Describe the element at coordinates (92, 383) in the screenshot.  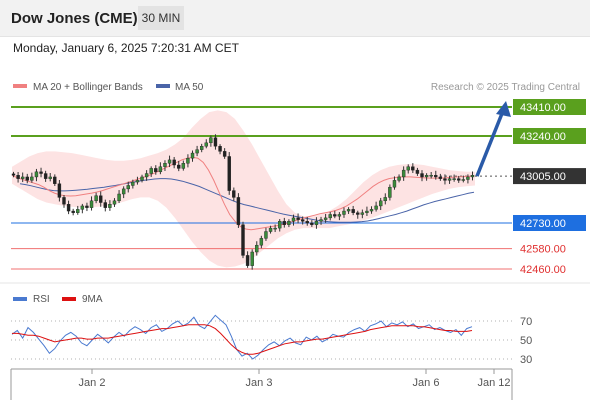
I see `x-tick-label: Jan 2` at that location.